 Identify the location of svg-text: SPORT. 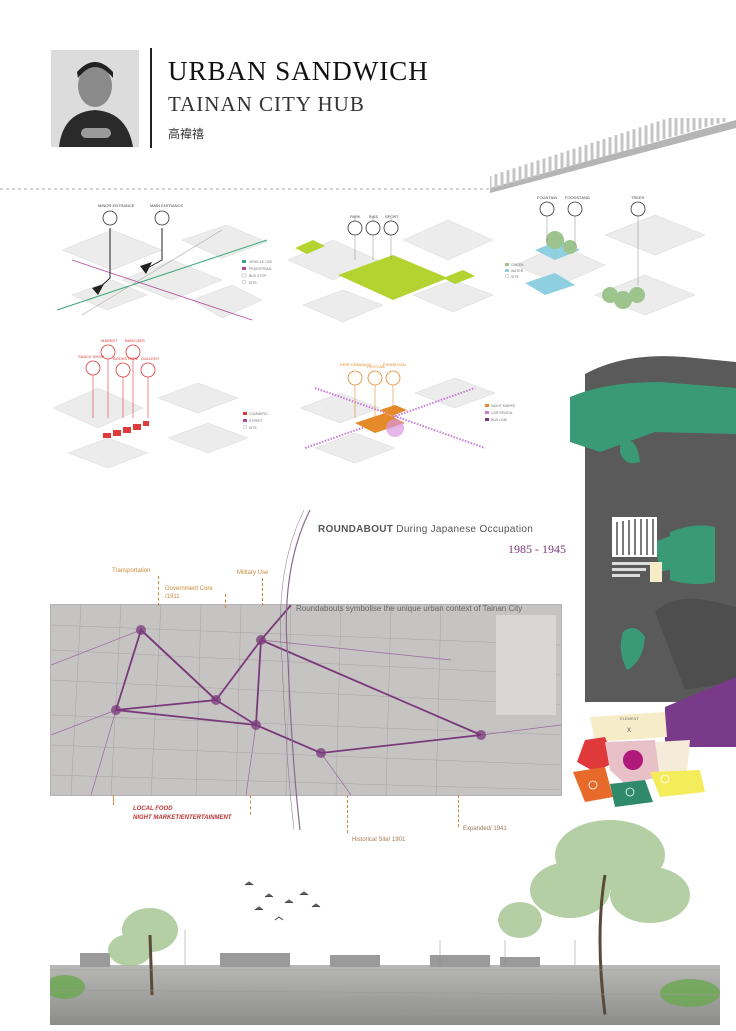
(392, 216).